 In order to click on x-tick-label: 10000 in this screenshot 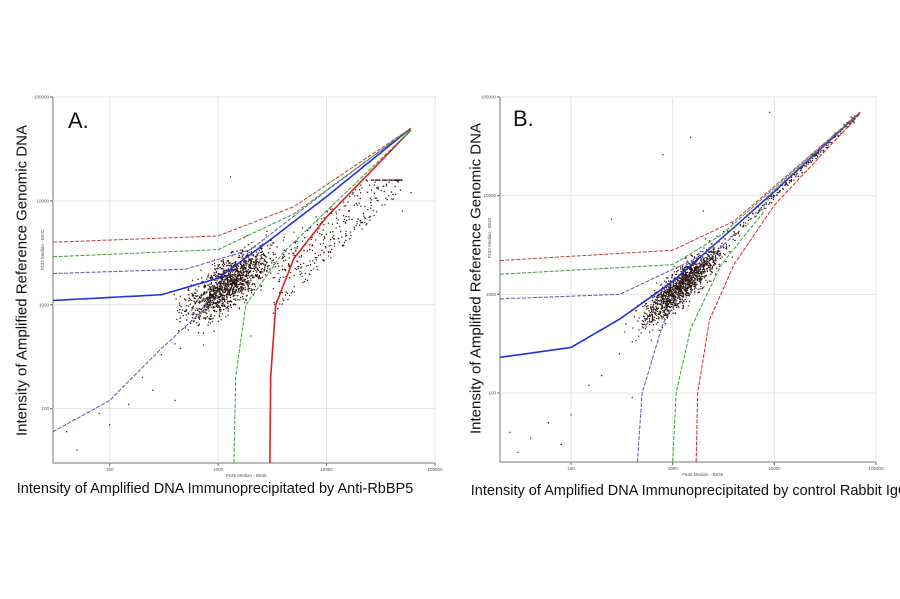, I will do `click(326, 469)`.